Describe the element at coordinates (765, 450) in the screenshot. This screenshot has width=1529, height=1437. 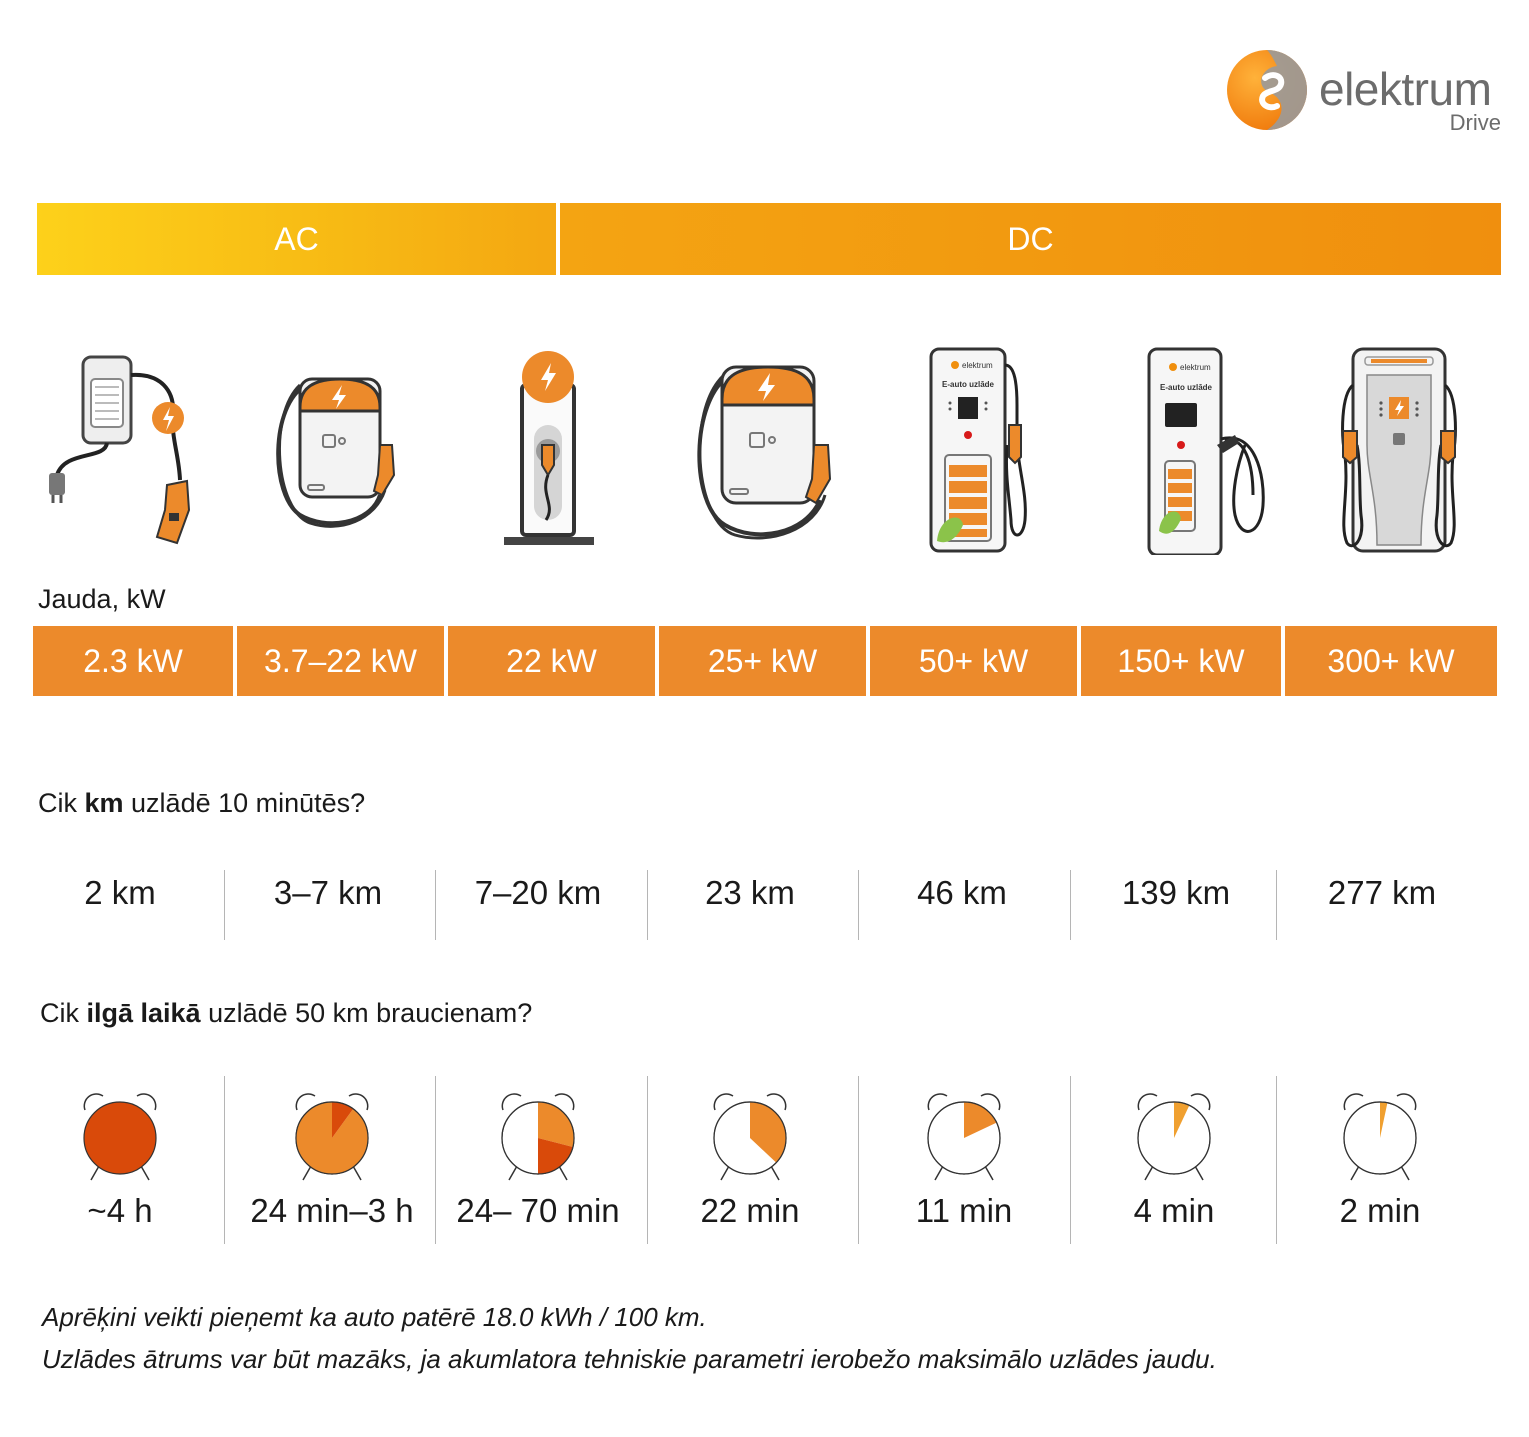
I see `wallbox-dc-charger-icon` at that location.